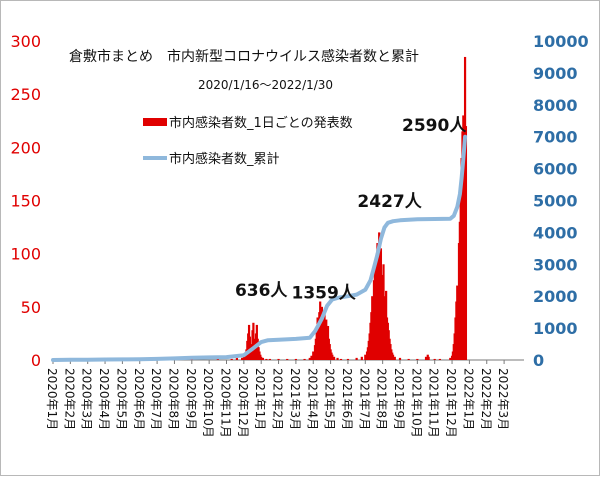 This screenshot has width=600, height=477. What do you see at coordinates (561, 41) in the screenshot?
I see `y-right-tick-label: 10000` at bounding box center [561, 41].